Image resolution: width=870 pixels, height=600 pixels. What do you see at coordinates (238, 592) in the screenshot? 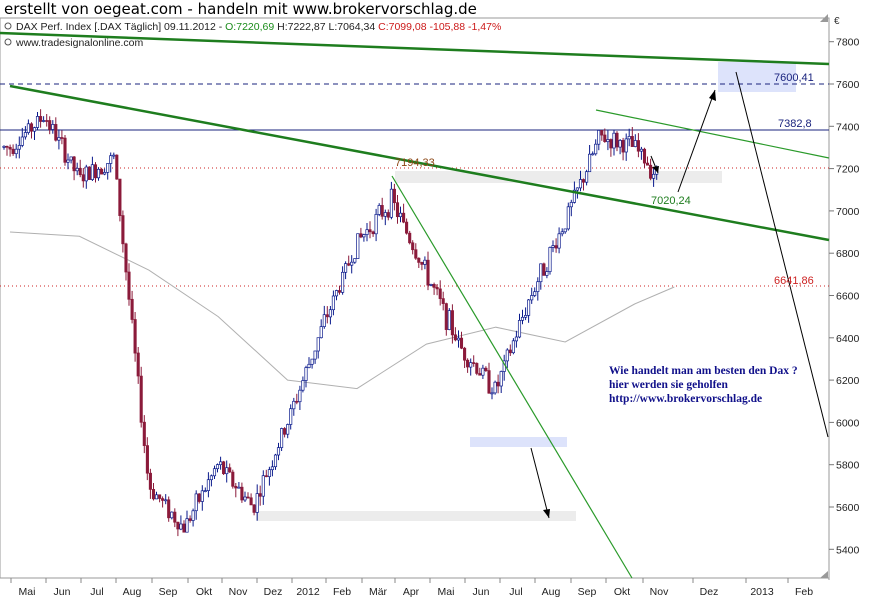
I see `x-tick-label: Nov` at bounding box center [238, 592].